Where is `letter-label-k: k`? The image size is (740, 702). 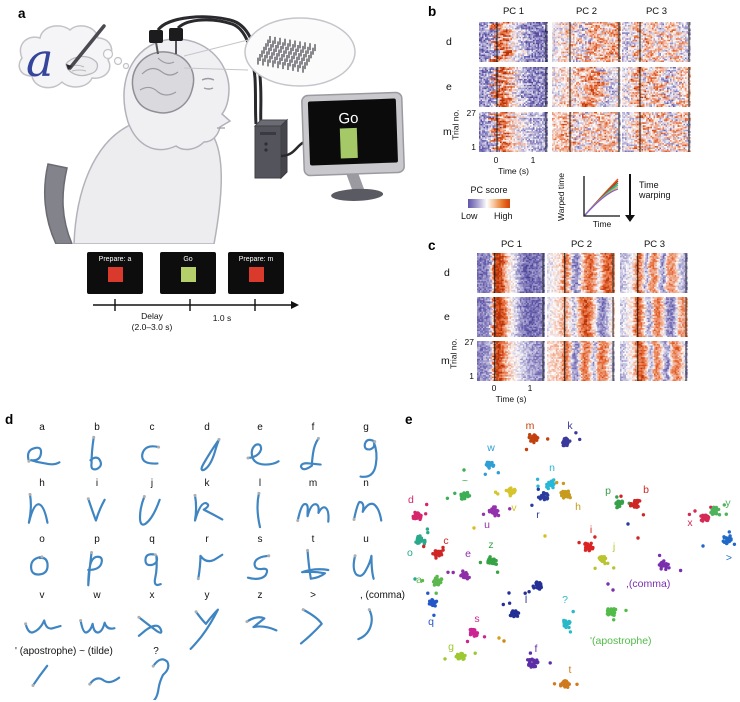
letter-label-k: k is located at coordinates (207, 483).